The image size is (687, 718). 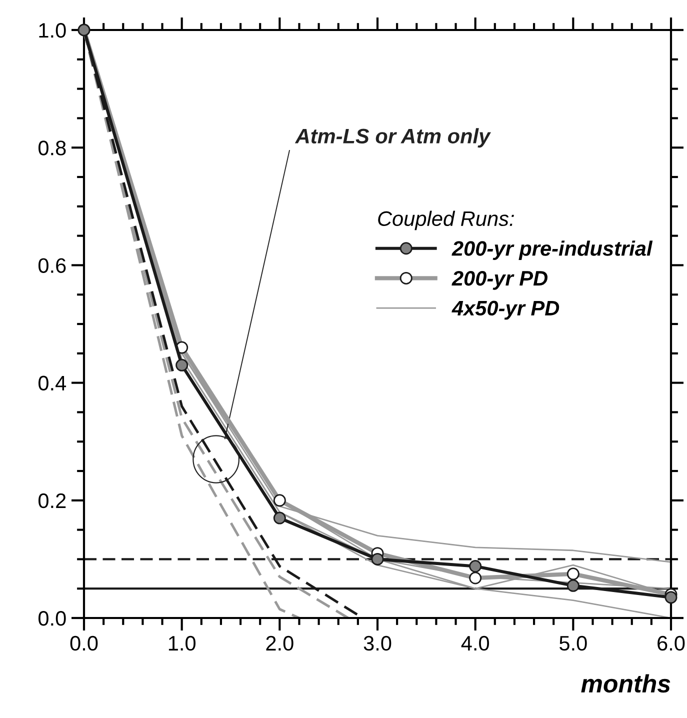 What do you see at coordinates (671, 643) in the screenshot?
I see `x-tick-label: 6.0` at bounding box center [671, 643].